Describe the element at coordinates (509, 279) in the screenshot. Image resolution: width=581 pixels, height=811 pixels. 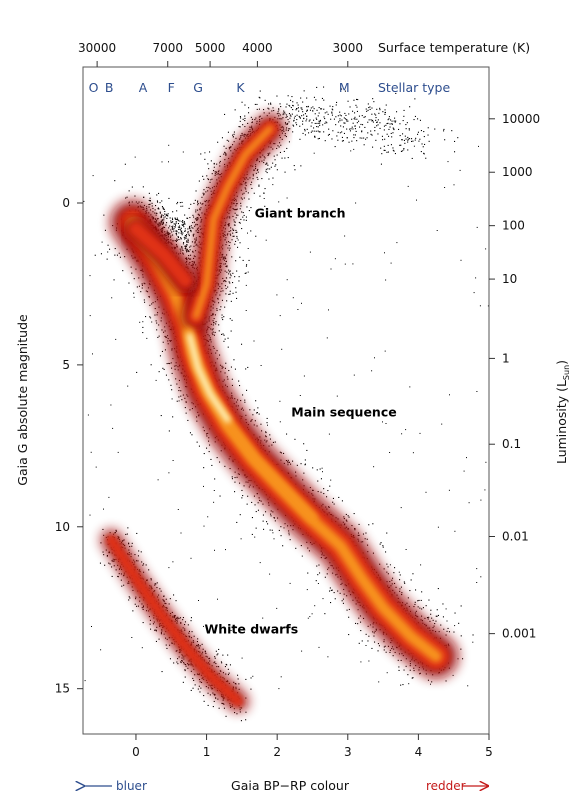
I see `luminosity-tick-label: 10` at that location.